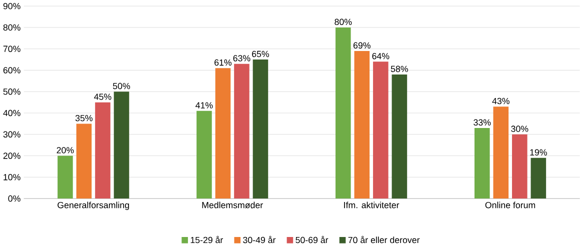 This screenshot has width=580, height=249. What do you see at coordinates (510, 205) in the screenshot?
I see `x-tick-label: Online forum` at bounding box center [510, 205].